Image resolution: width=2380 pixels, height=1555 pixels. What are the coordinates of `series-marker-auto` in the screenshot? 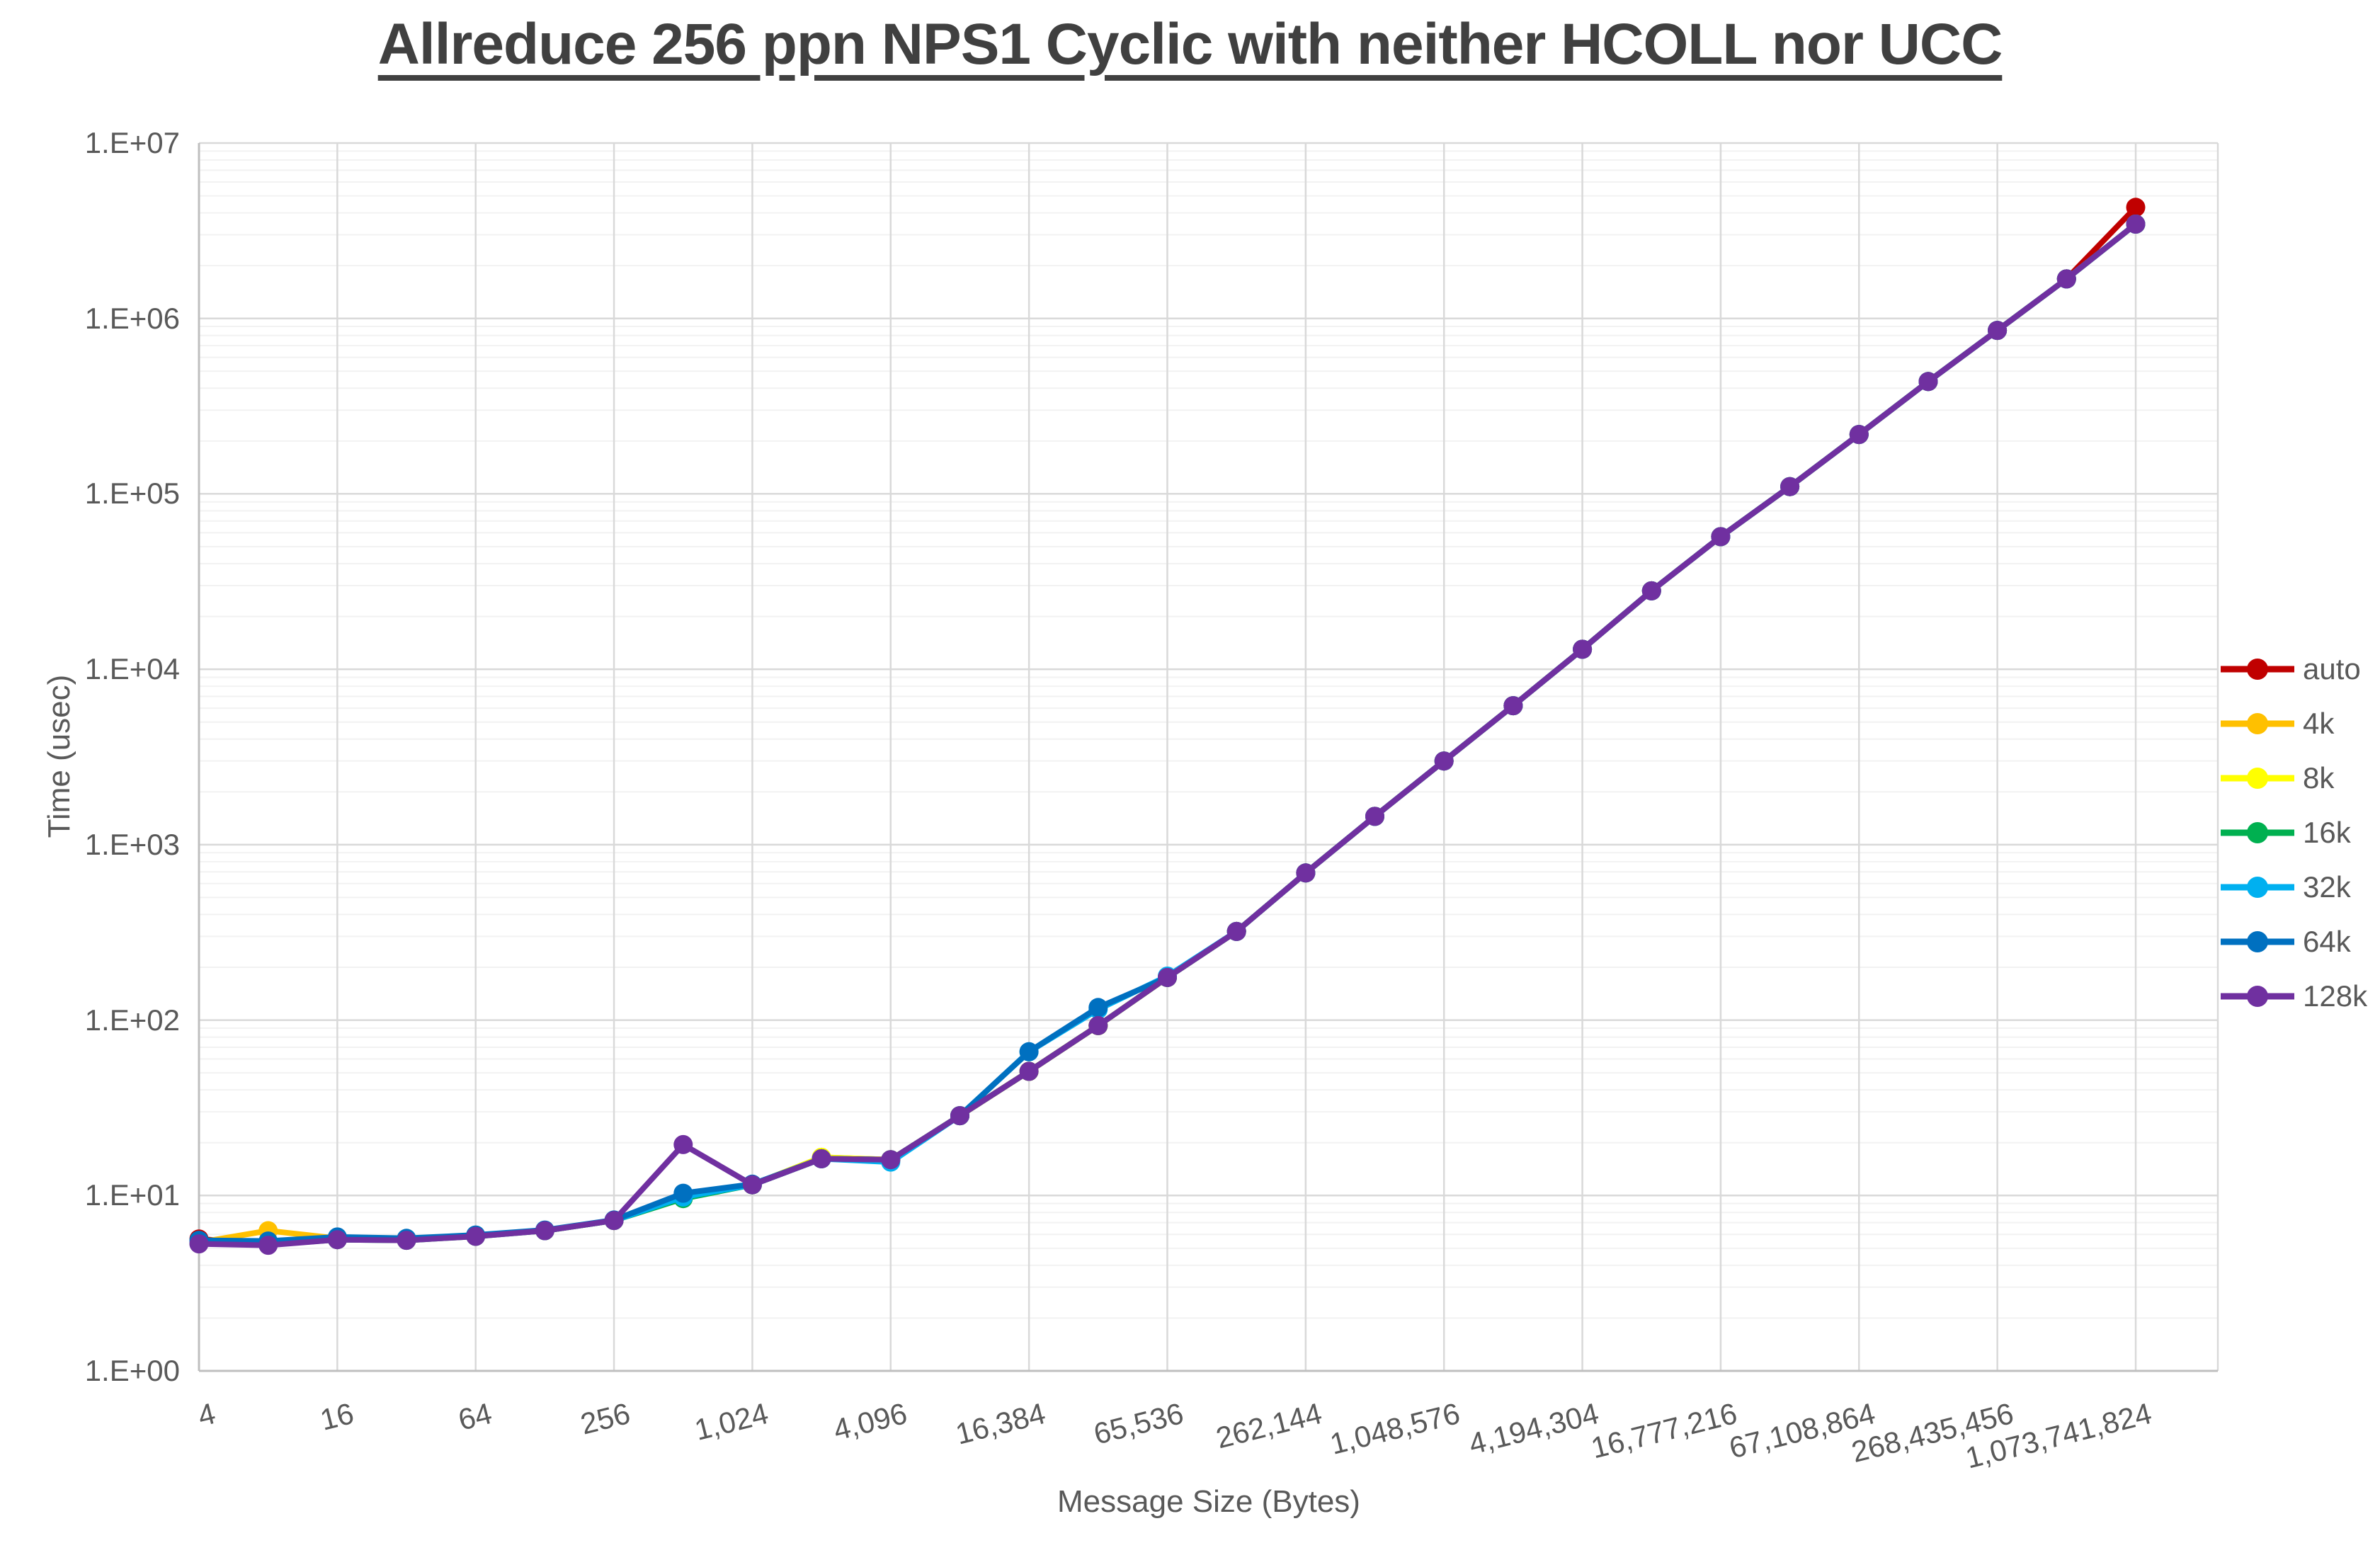 It's located at (2136, 207).